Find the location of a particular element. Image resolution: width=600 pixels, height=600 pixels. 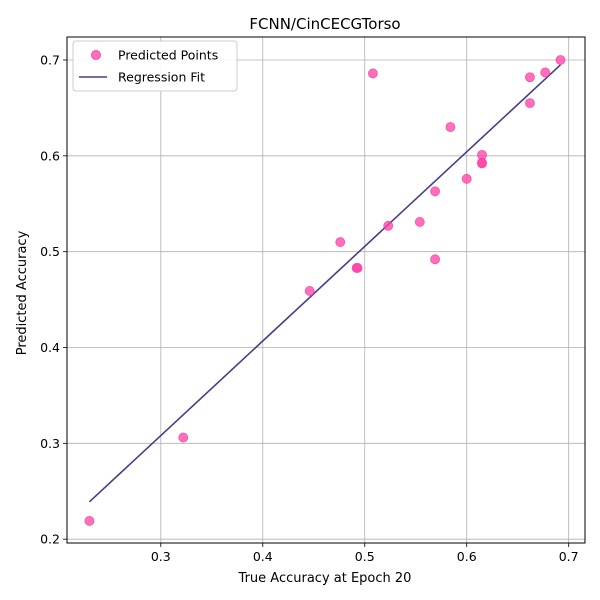

x-tick-label: 0.5 is located at coordinates (365, 556).